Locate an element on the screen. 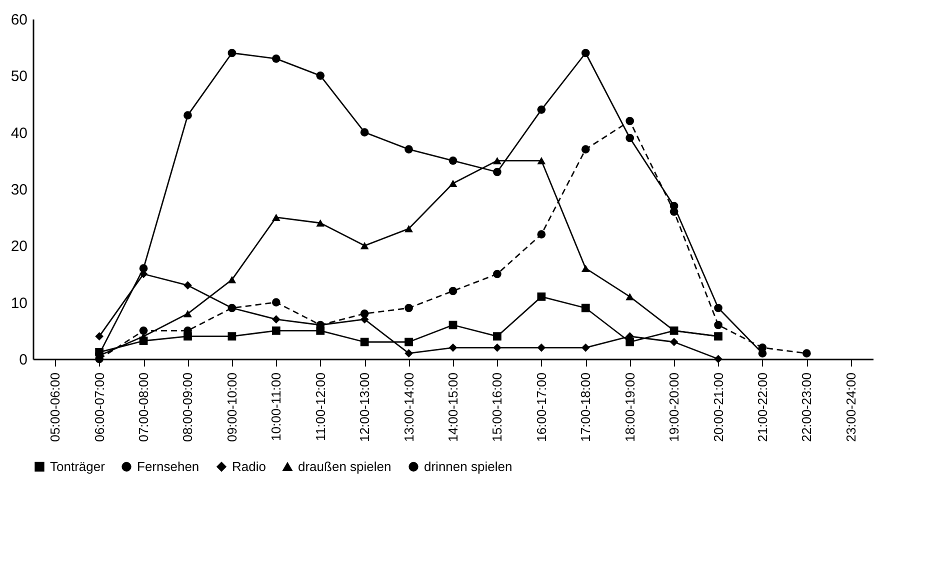  legend-label: draußen spielen is located at coordinates (345, 466).